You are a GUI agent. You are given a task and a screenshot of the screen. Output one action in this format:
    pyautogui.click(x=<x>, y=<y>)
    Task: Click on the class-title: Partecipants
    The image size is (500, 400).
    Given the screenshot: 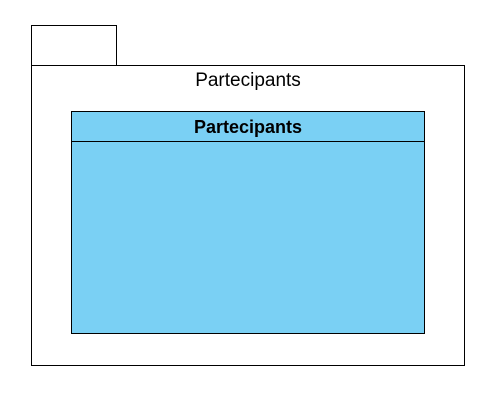 What is the action you would take?
    pyautogui.click(x=248, y=127)
    